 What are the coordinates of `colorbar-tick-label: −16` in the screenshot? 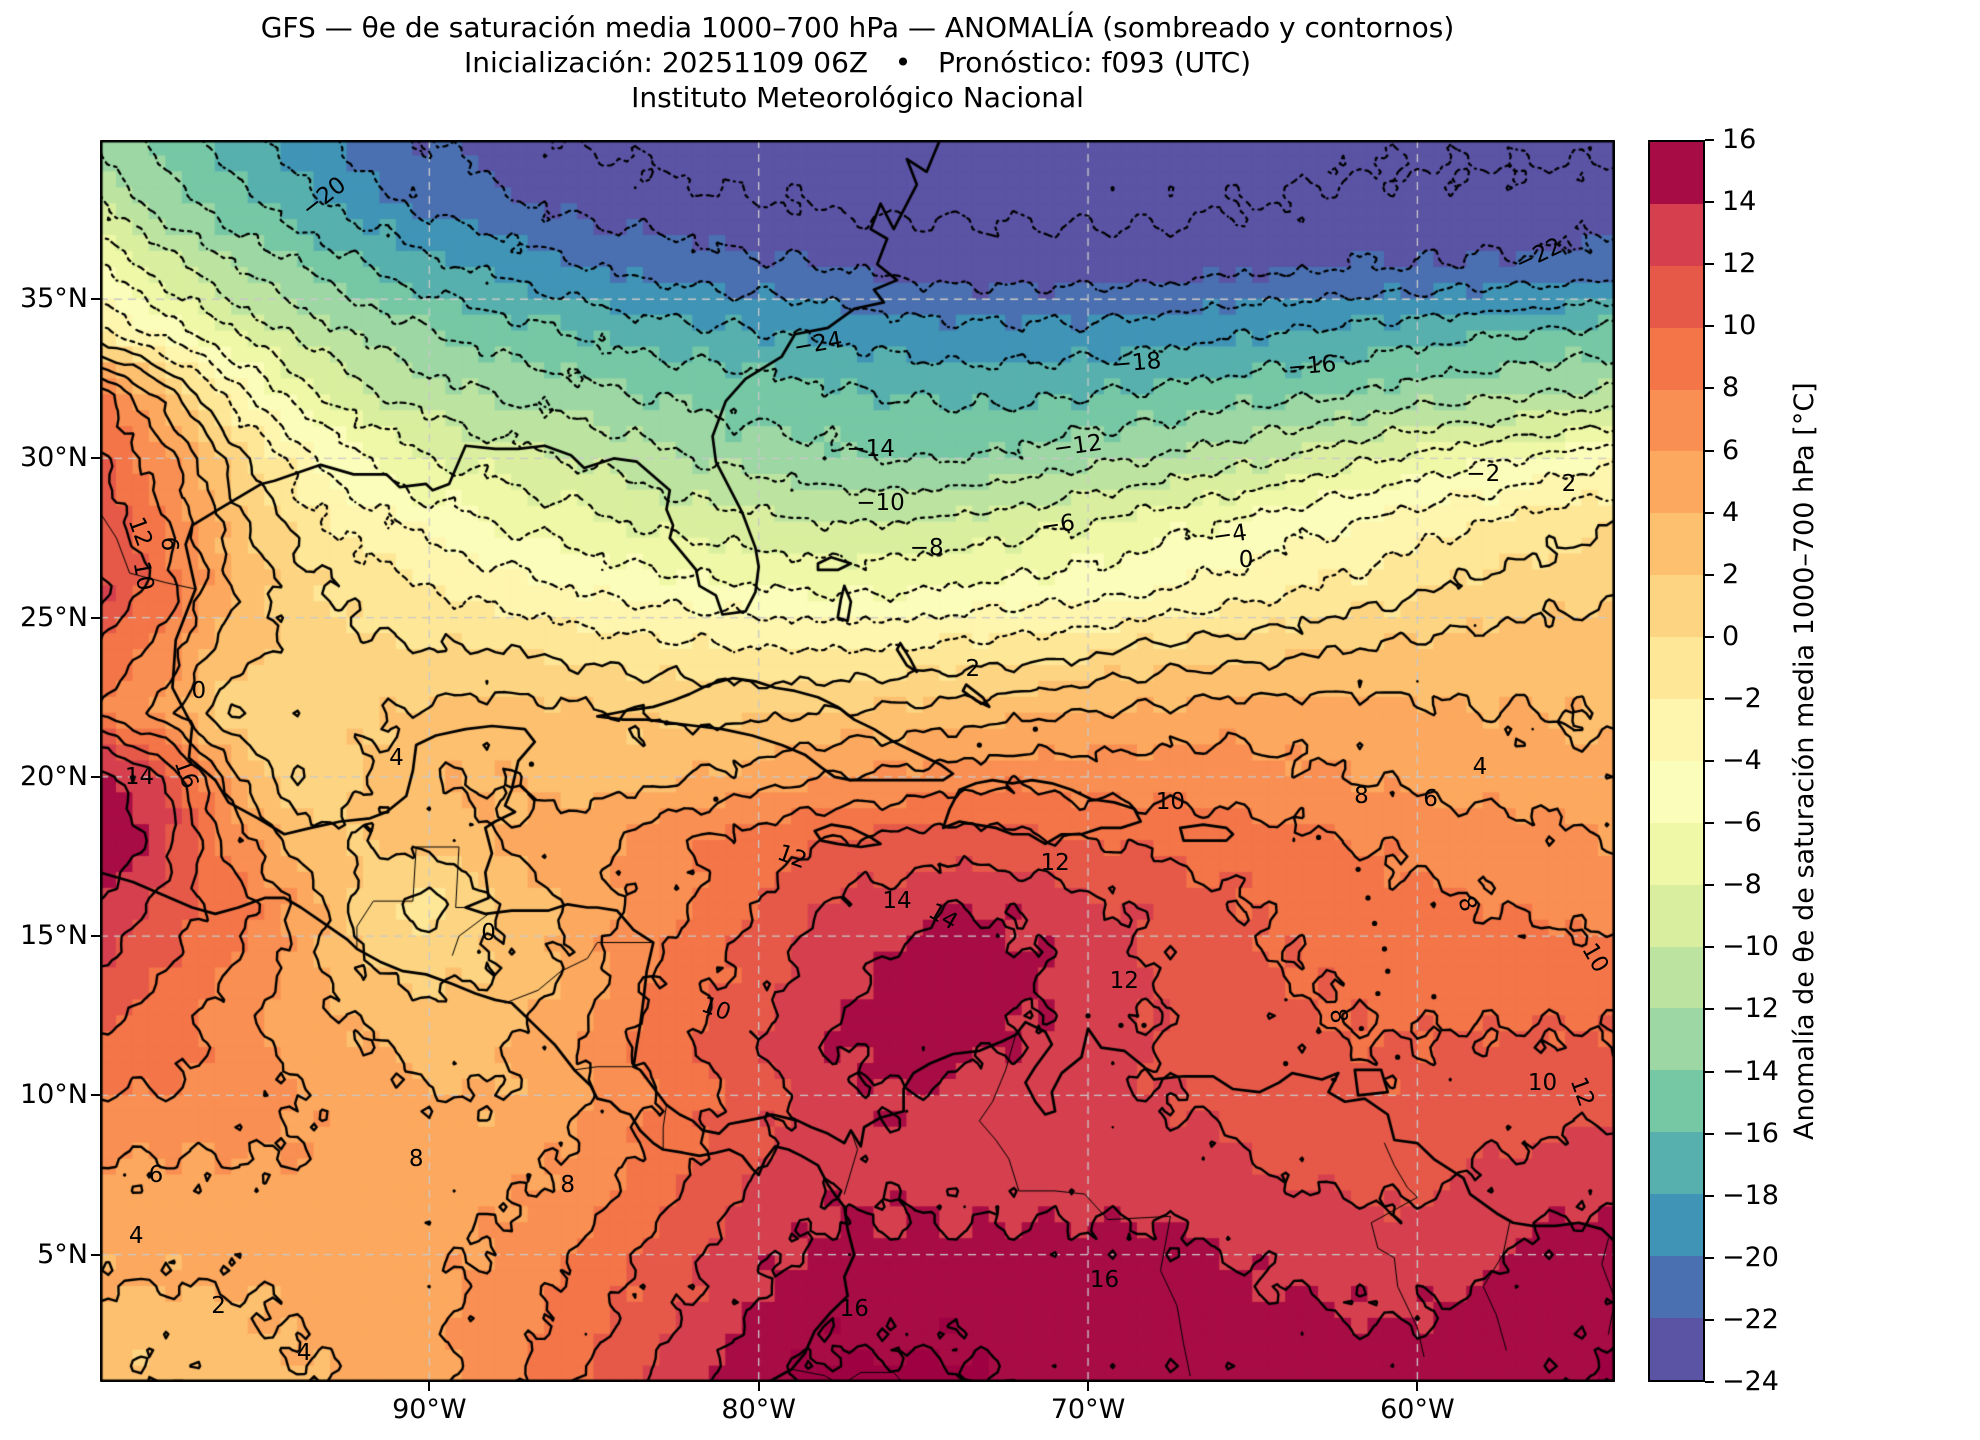 It's located at (1750, 1133).